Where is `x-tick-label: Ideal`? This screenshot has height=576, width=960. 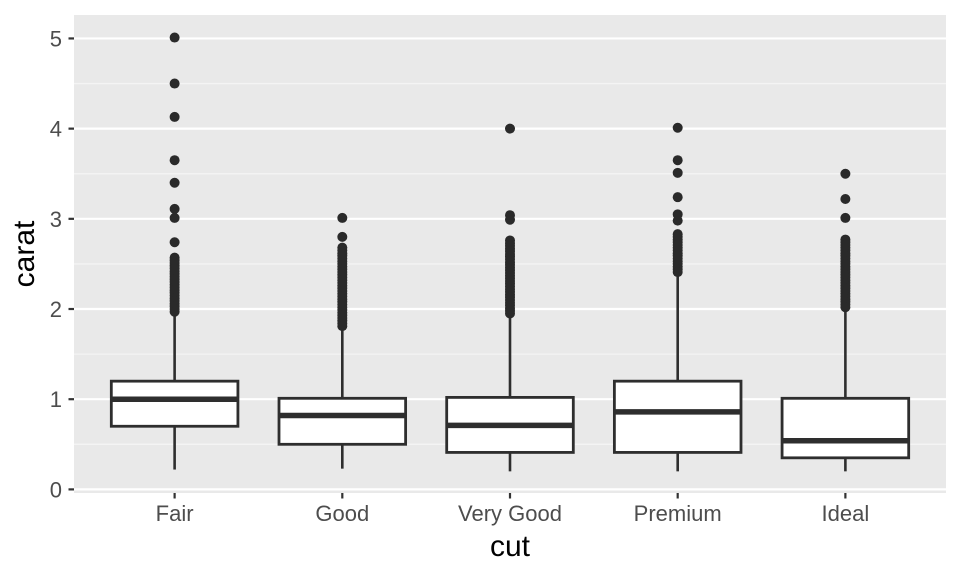 x-tick-label: Ideal is located at coordinates (846, 513).